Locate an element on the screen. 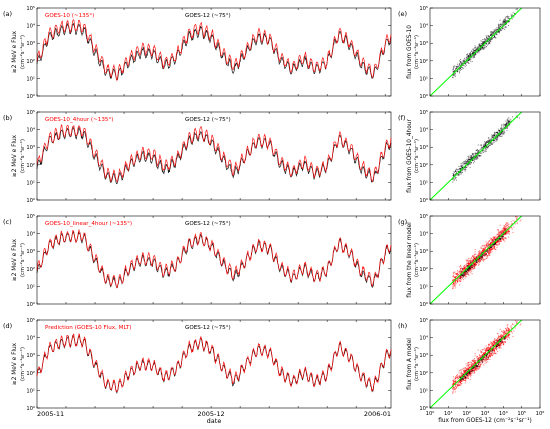  y-tick-label: 10⁵ is located at coordinates (423, 321).